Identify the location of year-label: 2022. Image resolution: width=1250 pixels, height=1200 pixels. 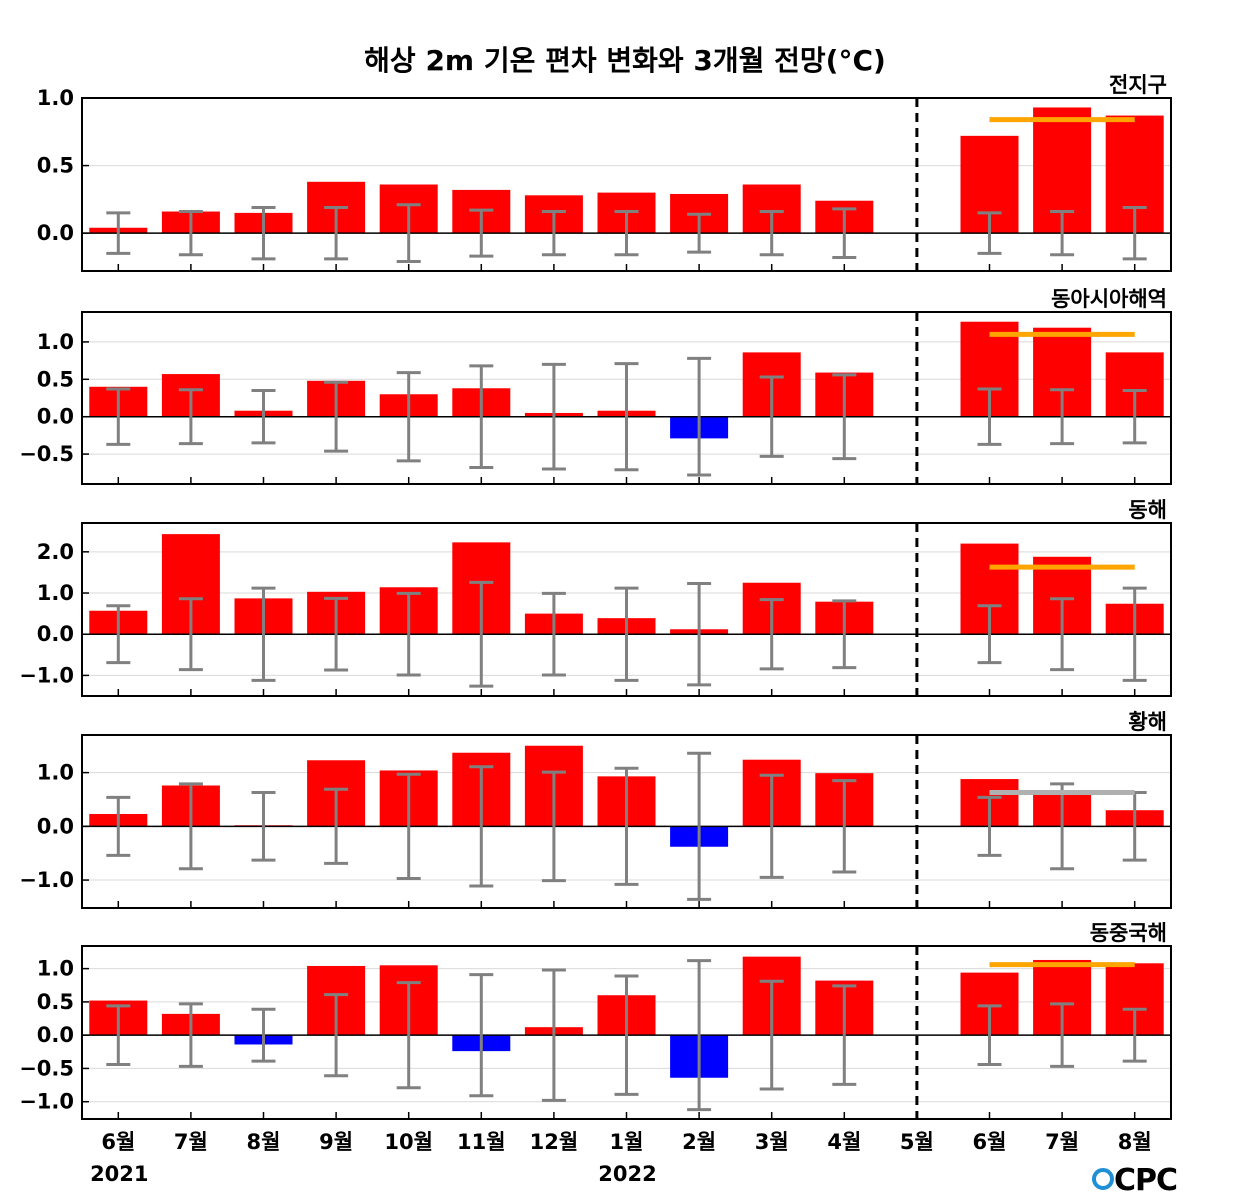
(627, 1174).